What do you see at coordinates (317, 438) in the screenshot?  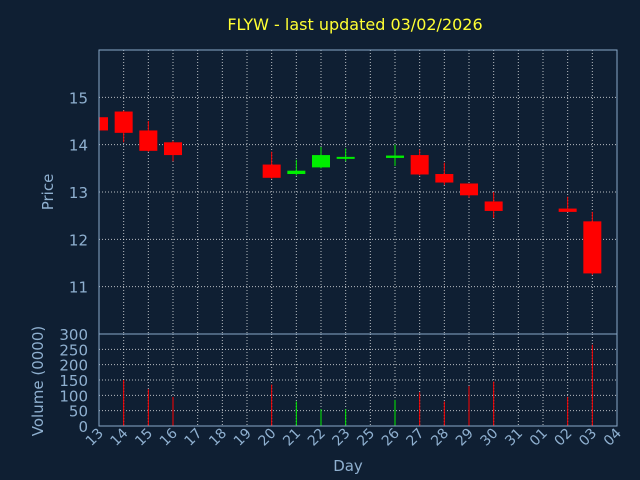 I see `x-tick-label: 22` at bounding box center [317, 438].